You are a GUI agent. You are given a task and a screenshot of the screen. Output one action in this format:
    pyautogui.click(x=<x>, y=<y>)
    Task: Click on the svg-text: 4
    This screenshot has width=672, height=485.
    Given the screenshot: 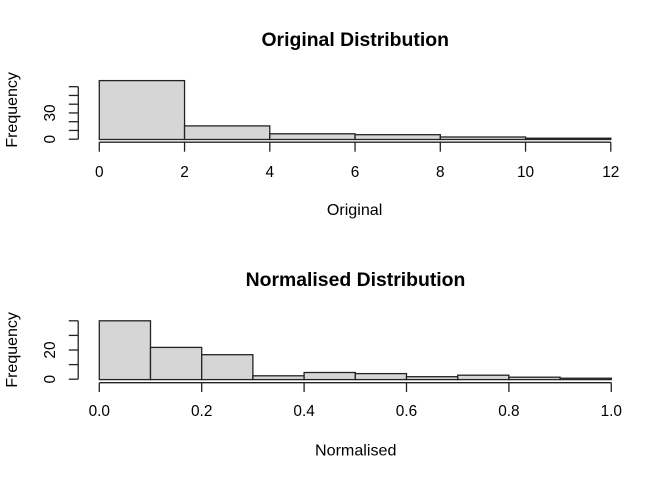 What is the action you would take?
    pyautogui.click(x=270, y=172)
    